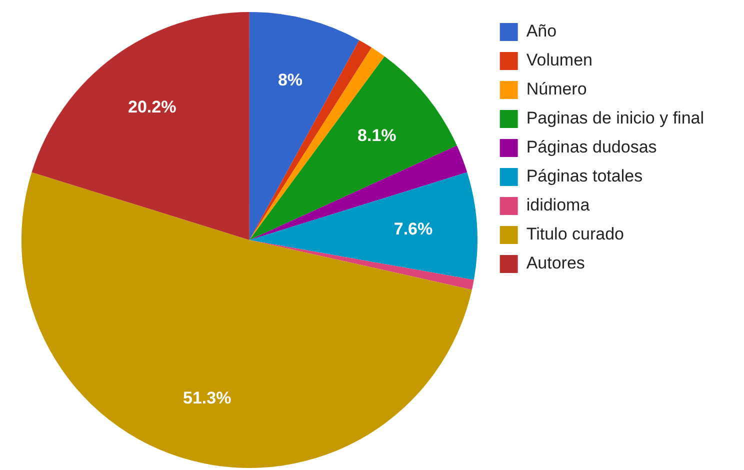  Describe the element at coordinates (413, 228) in the screenshot. I see `data-label: 7.6%` at that location.